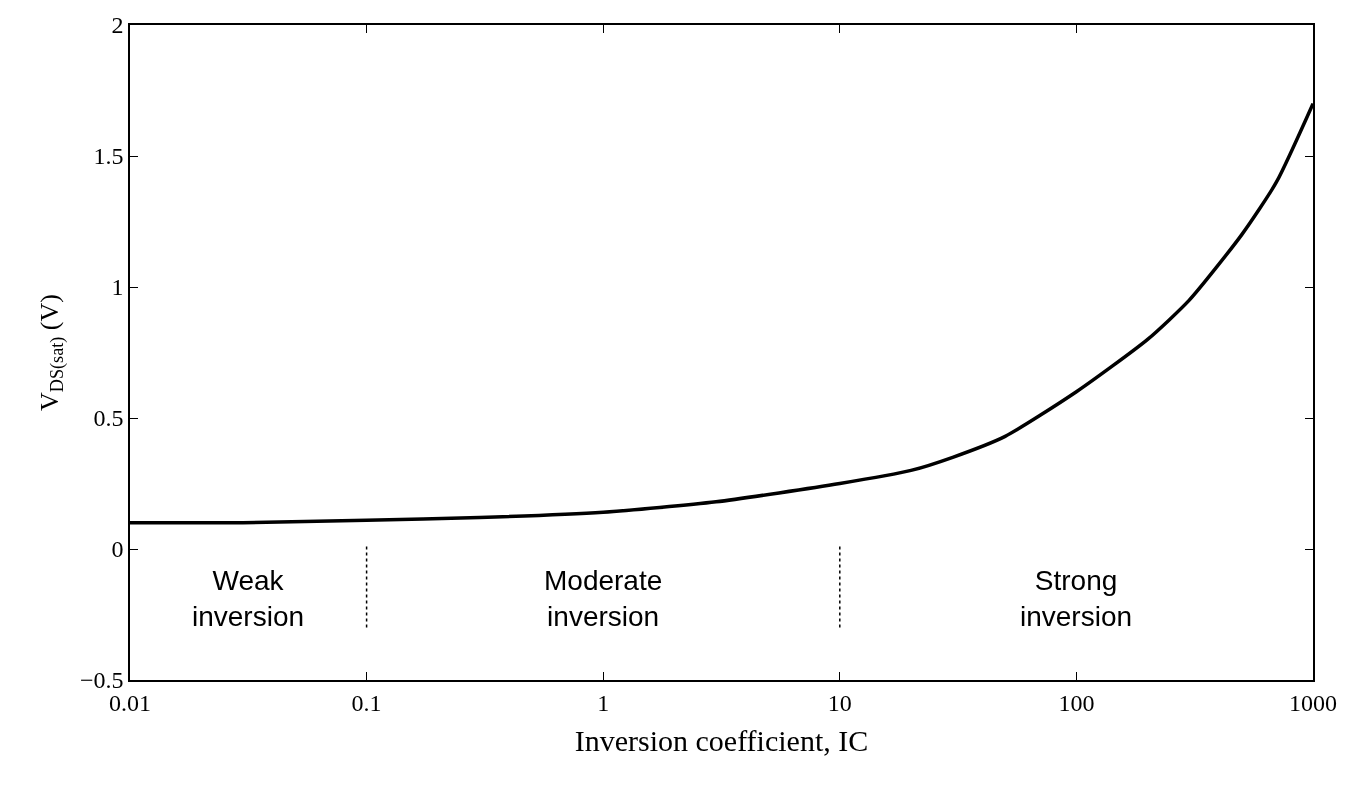 Image resolution: width=1349 pixels, height=785 pixels. I want to click on x-axis-title: Inversion coefficient, IC, so click(721, 740).